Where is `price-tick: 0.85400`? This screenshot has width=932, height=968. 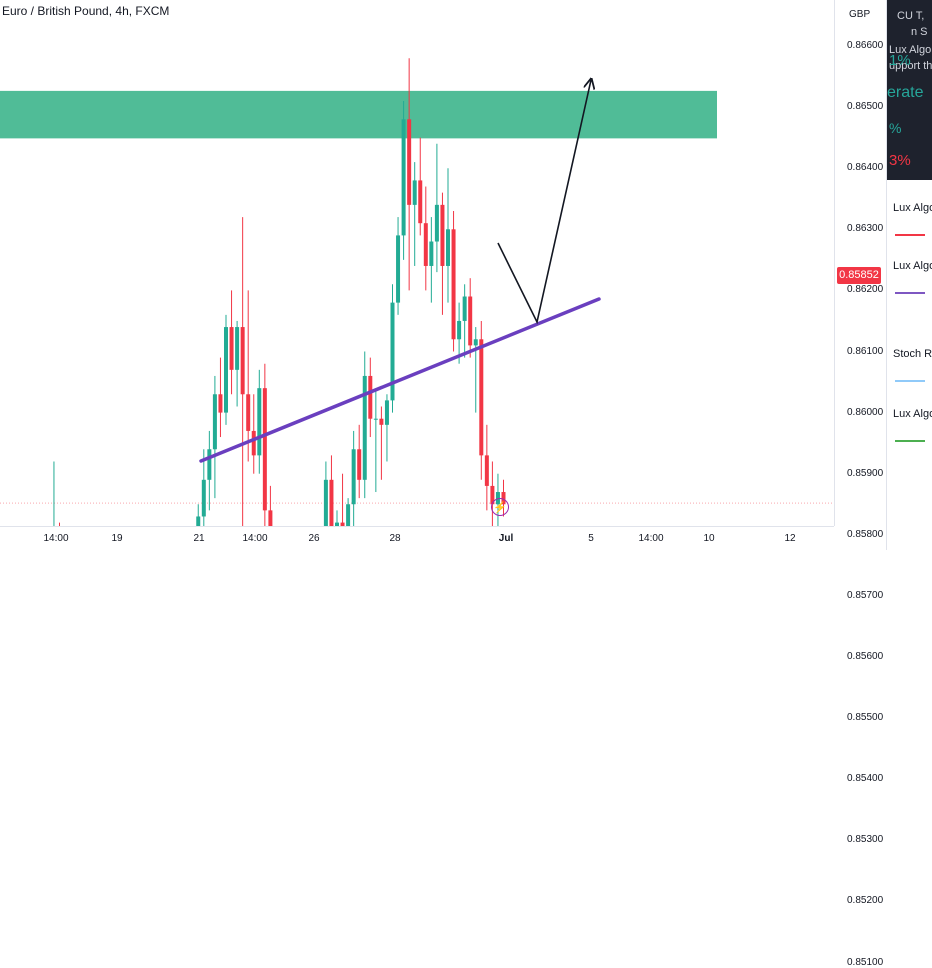
price-tick: 0.85400 is located at coordinates (865, 779).